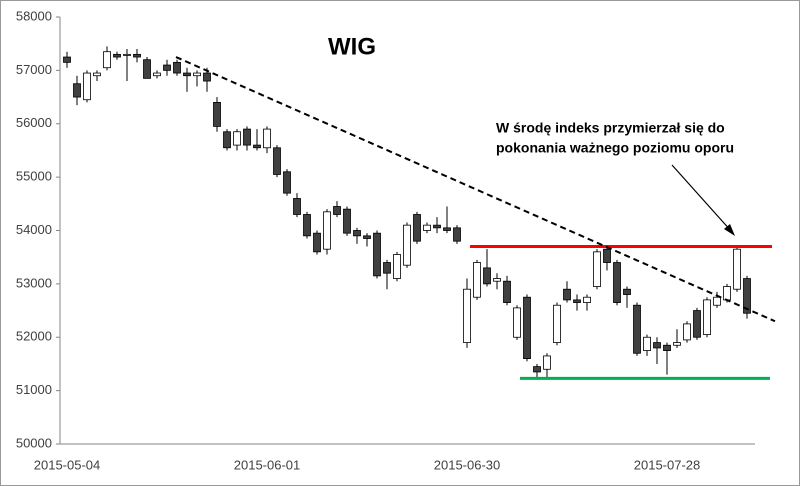 This screenshot has width=800, height=486. I want to click on x-tick-label: 2015-06-30, so click(467, 464).